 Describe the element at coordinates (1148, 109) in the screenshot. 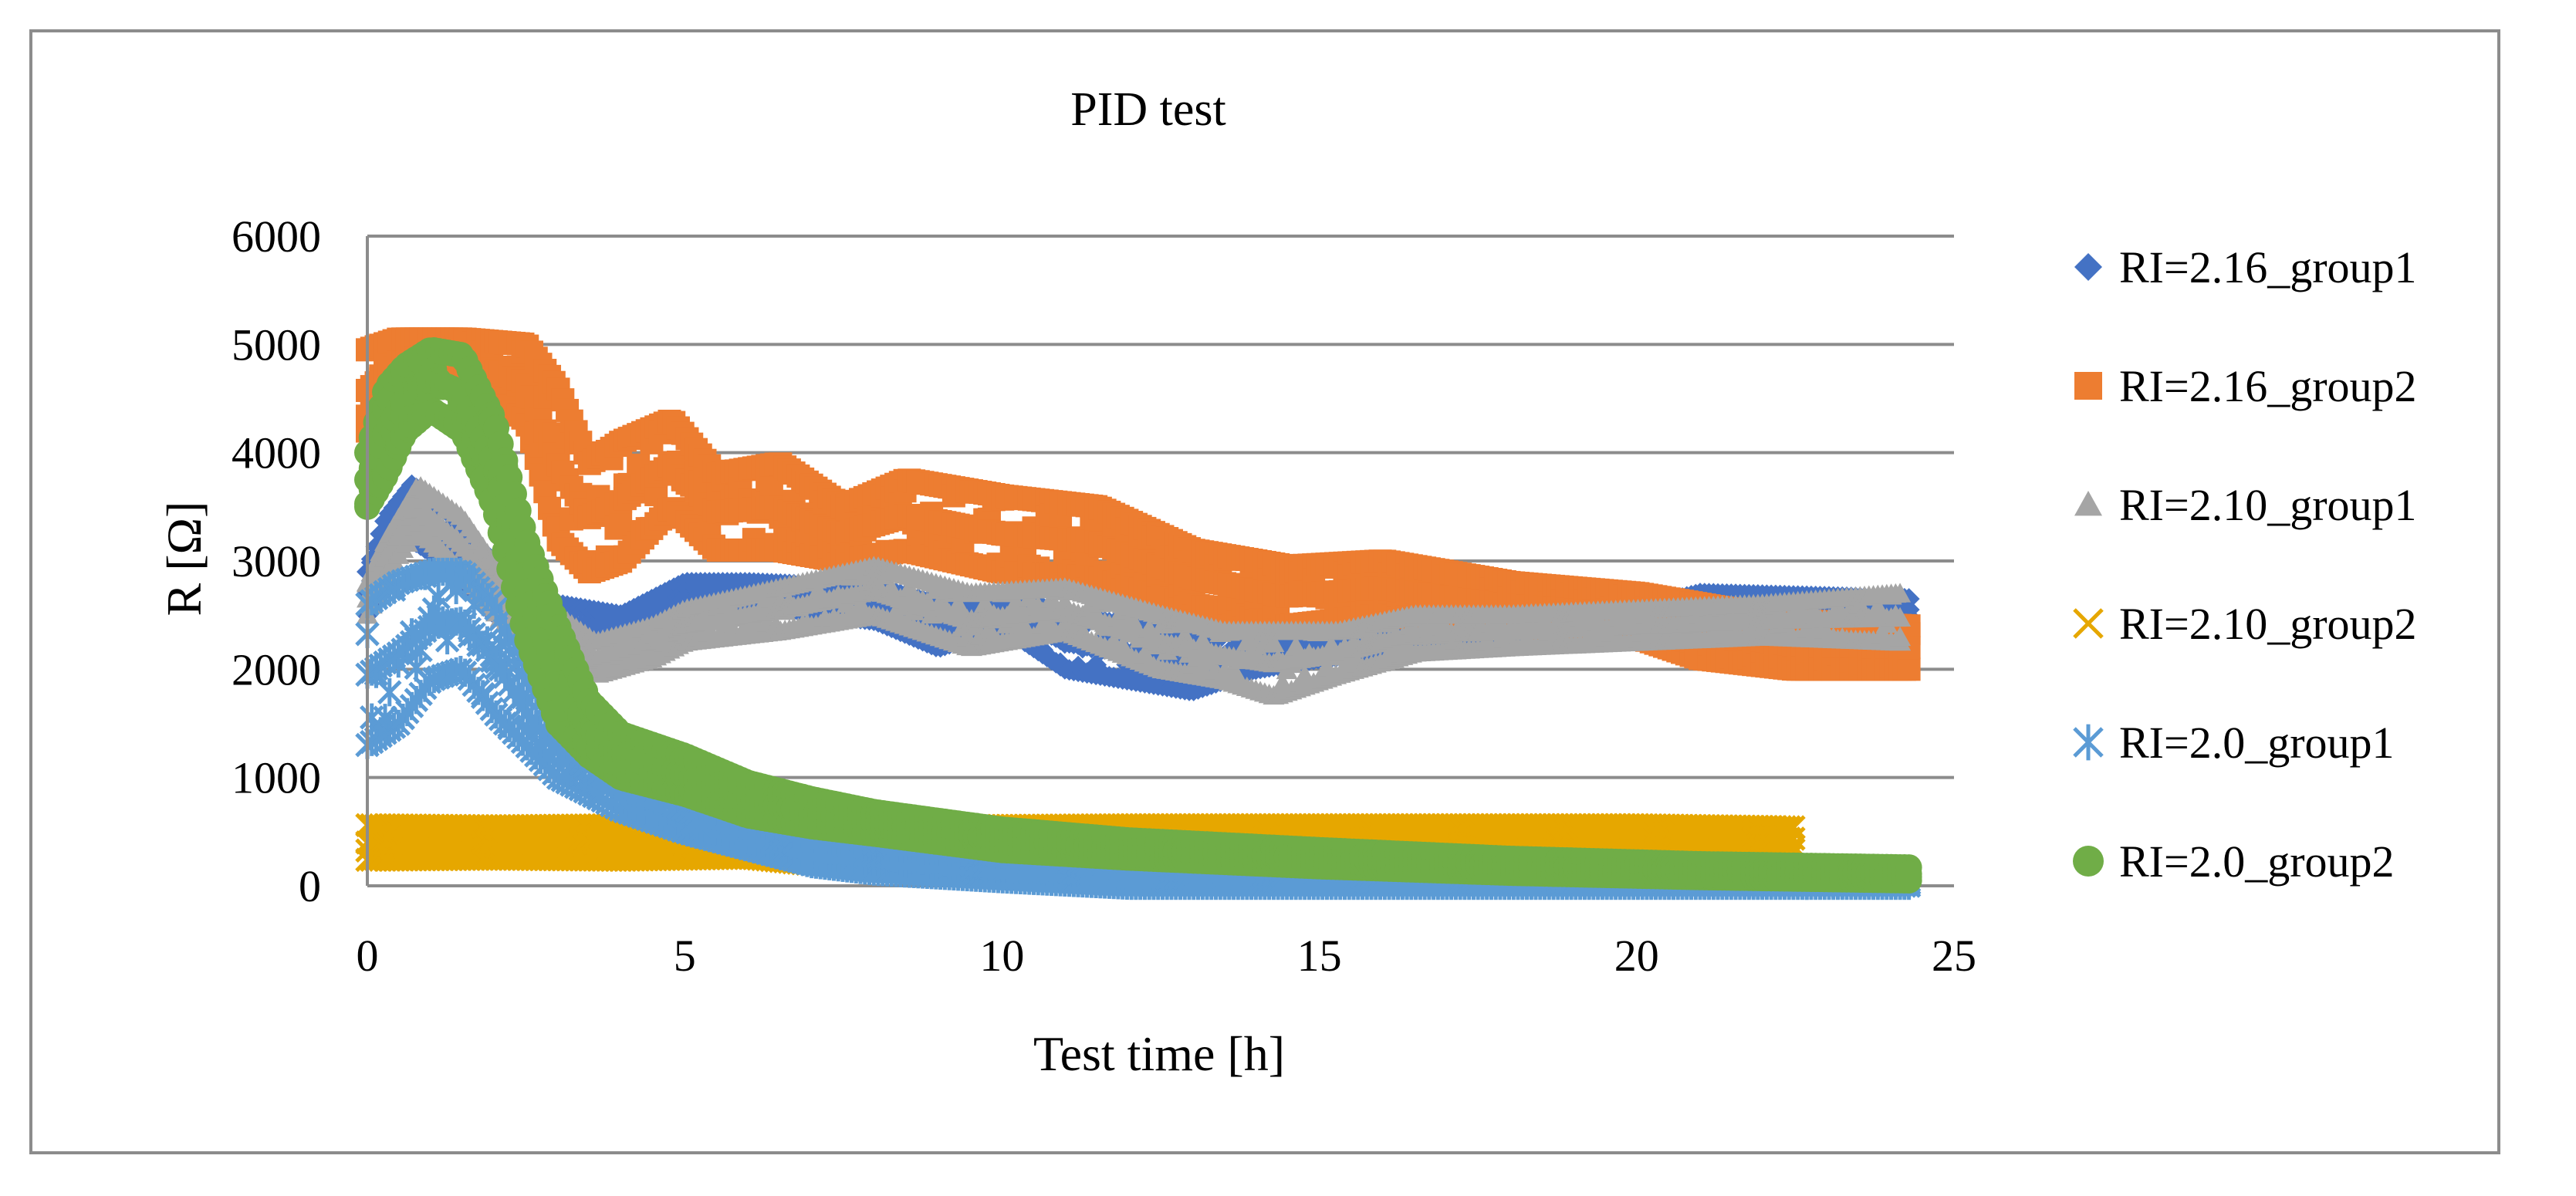

I see `chart-title: PID test` at that location.